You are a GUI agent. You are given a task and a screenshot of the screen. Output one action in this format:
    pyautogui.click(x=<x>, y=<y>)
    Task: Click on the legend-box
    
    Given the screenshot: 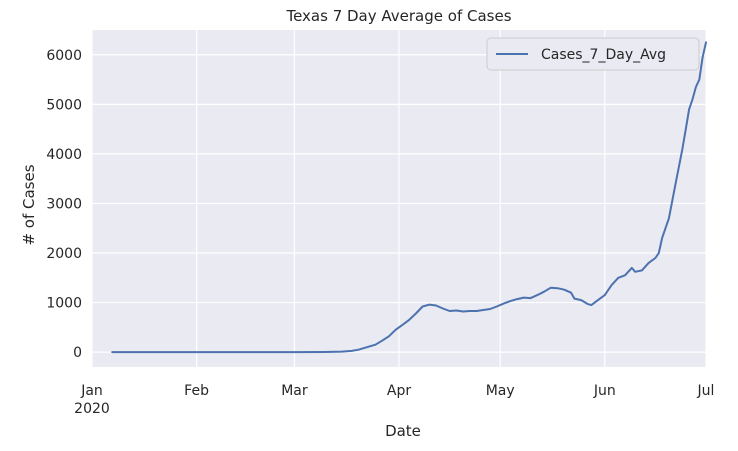 What is the action you would take?
    pyautogui.click(x=593, y=54)
    